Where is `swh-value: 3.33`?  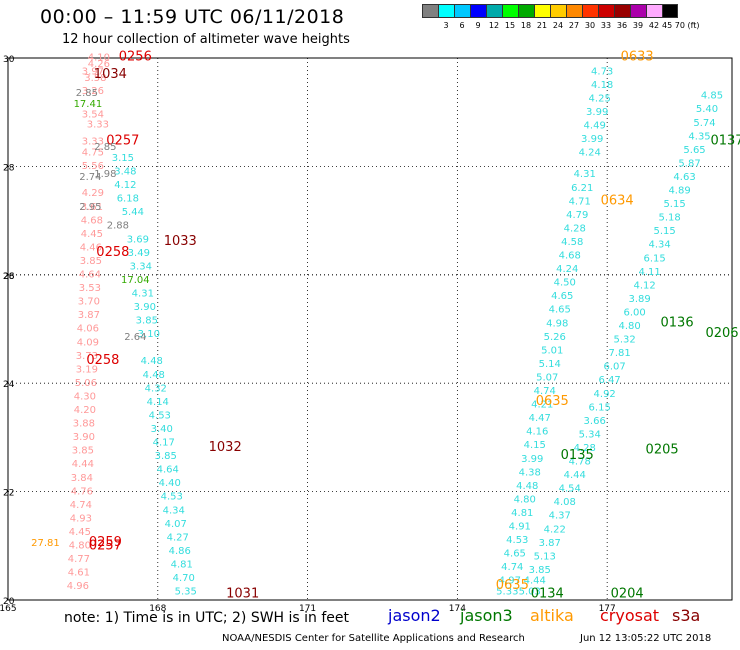
swh-value: 3.33 is located at coordinates (98, 124).